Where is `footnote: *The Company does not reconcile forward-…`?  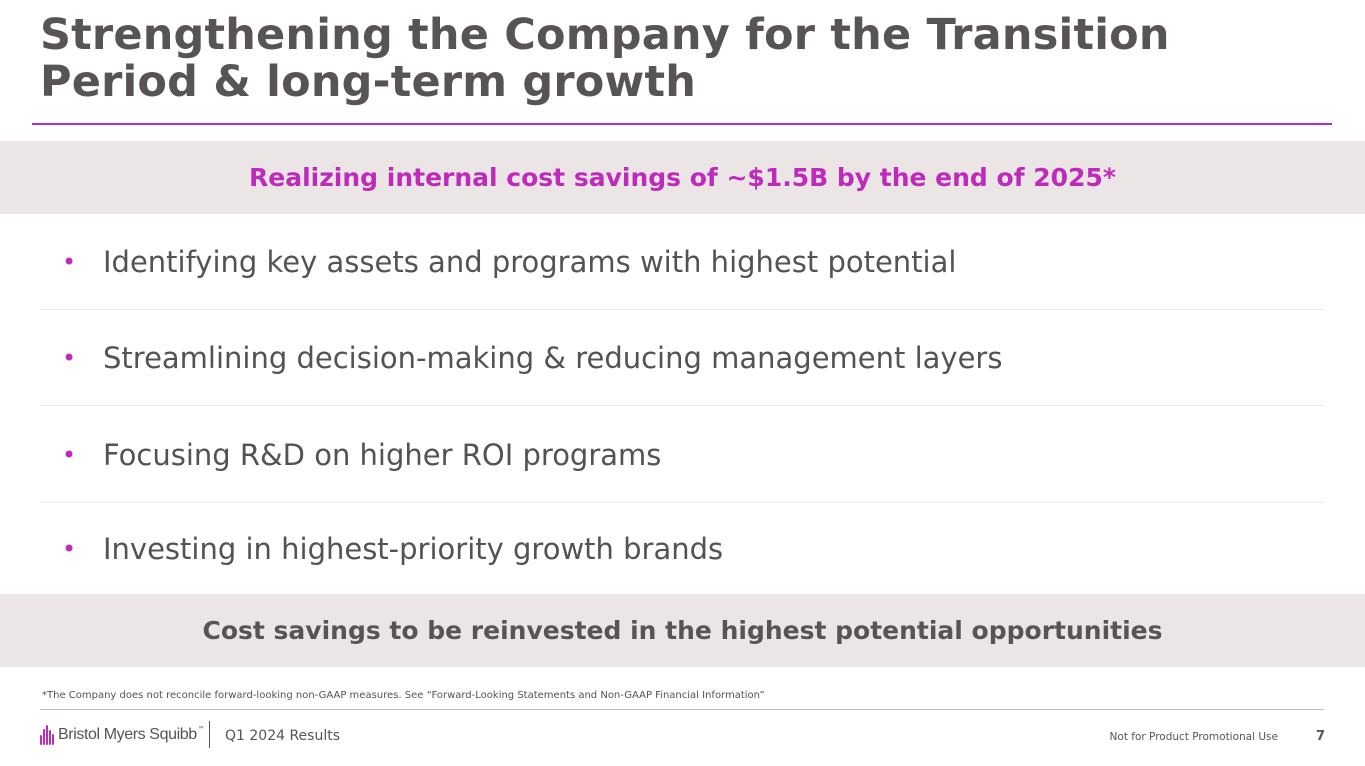
footnote: *The Company does not reconcile forward-… is located at coordinates (403, 695).